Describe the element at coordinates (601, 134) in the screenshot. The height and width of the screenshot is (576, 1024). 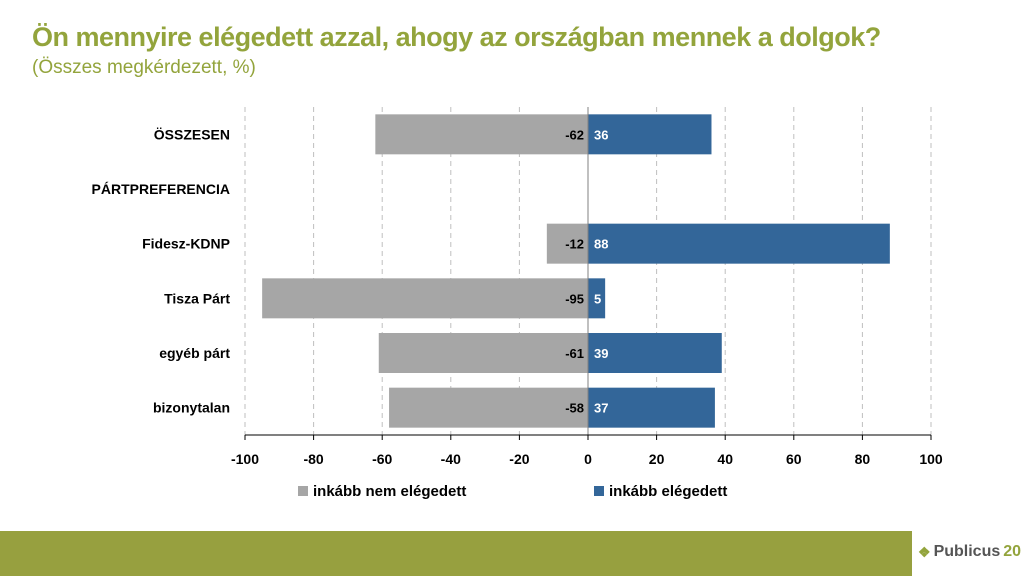
I see `data-label: 36` at that location.